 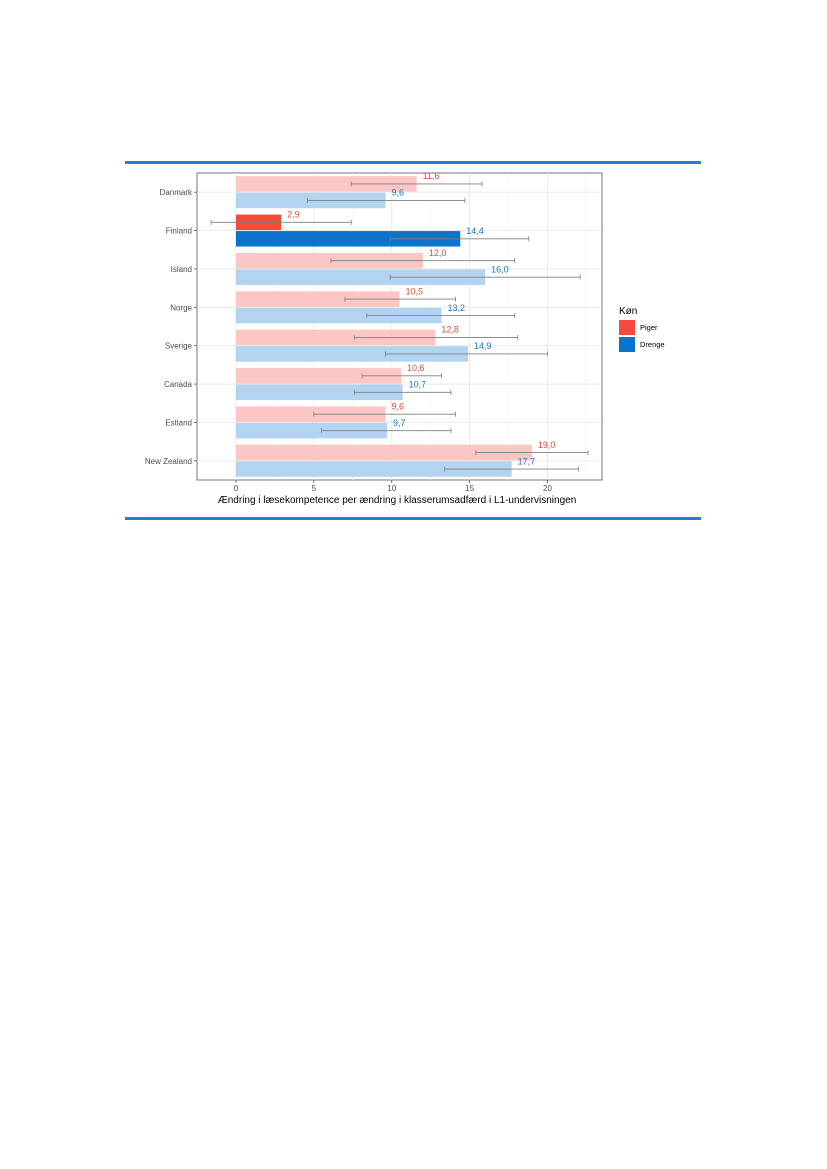 What do you see at coordinates (469, 488) in the screenshot?
I see `x-tick-label: 15` at bounding box center [469, 488].